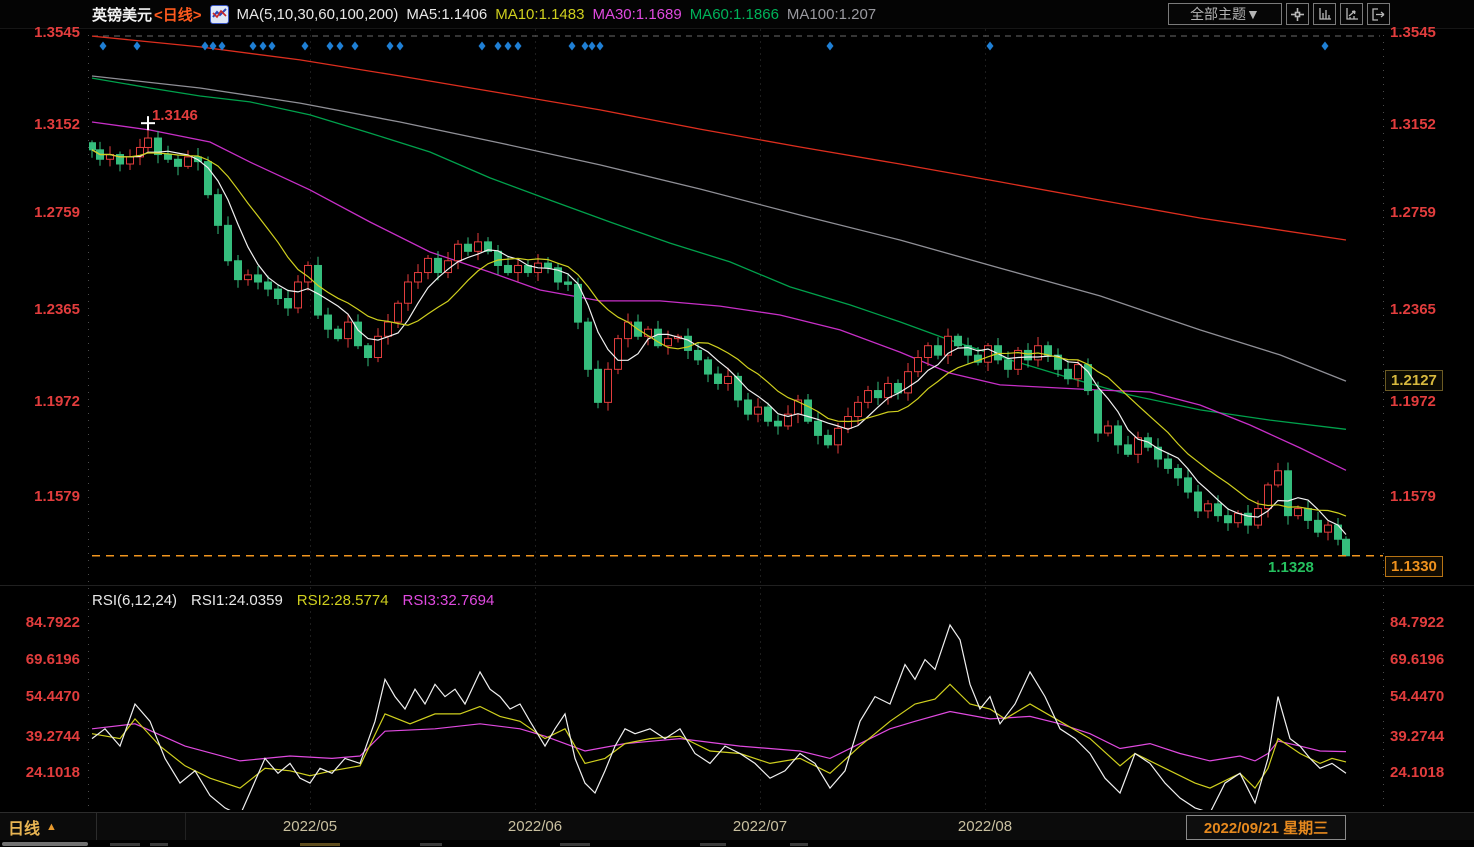  Describe the element at coordinates (1417, 772) in the screenshot. I see `rsi-axis-label-right: 24.1018` at that location.